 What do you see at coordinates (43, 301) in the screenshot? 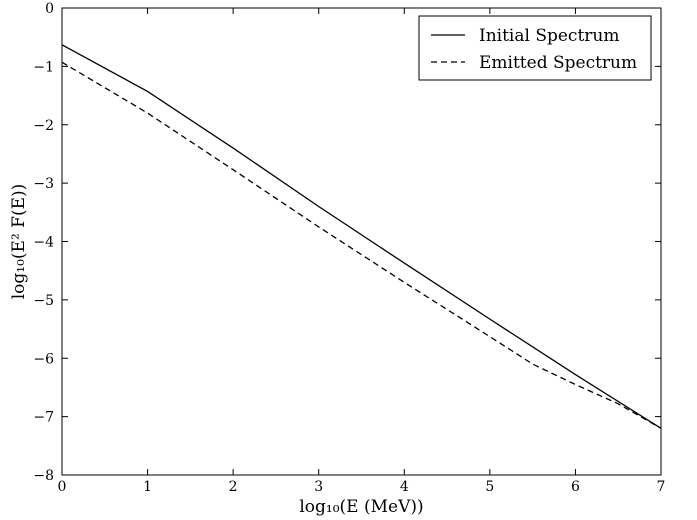
I see `y-tick-label: −5` at bounding box center [43, 301].